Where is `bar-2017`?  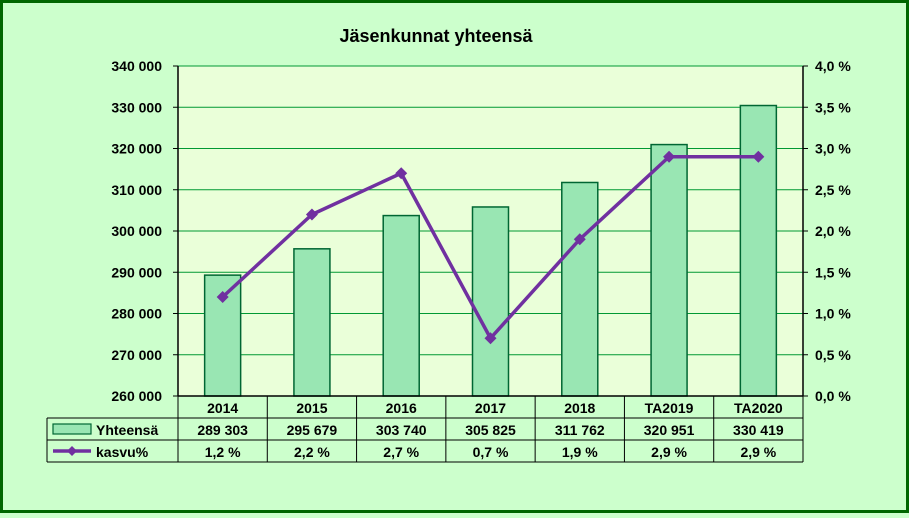 bar-2017 is located at coordinates (490, 301).